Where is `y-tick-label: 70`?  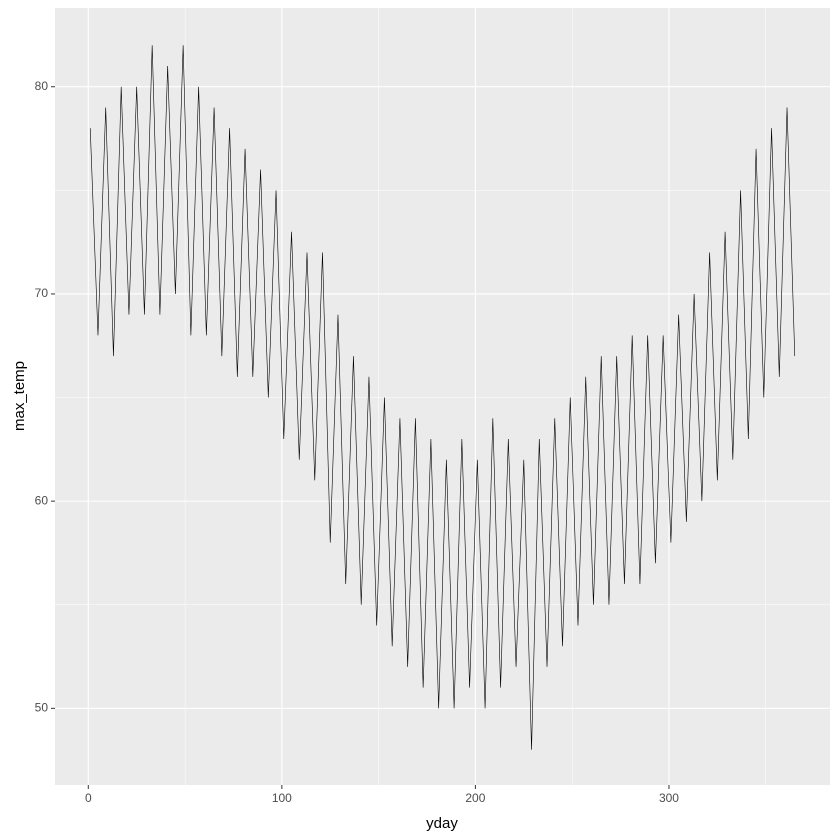 y-tick-label: 70 is located at coordinates (42, 293).